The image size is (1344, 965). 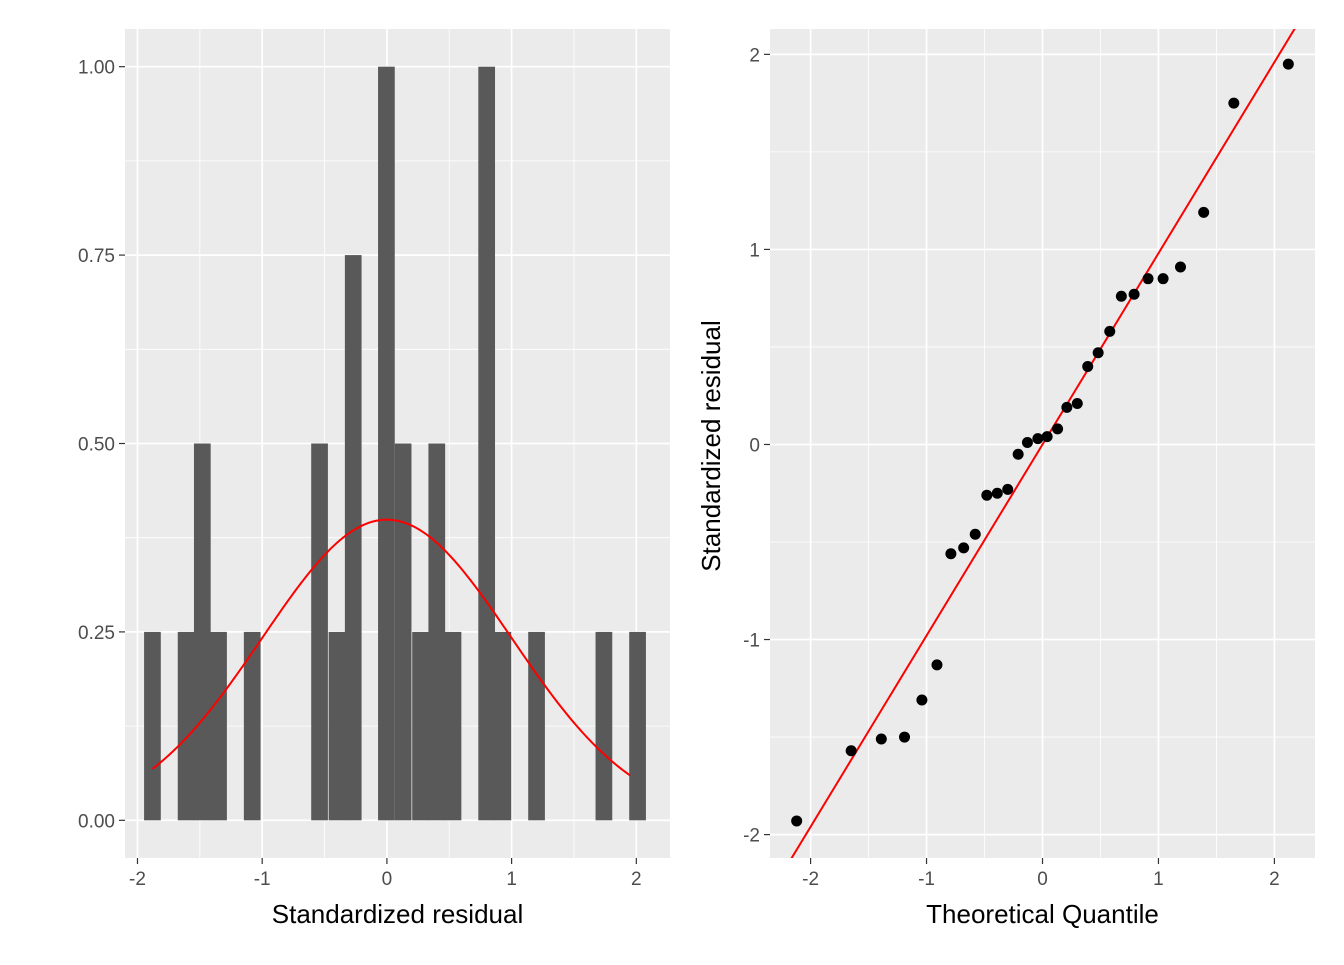 I want to click on histogram-y-tick-label: 0.50, so click(x=96, y=445).